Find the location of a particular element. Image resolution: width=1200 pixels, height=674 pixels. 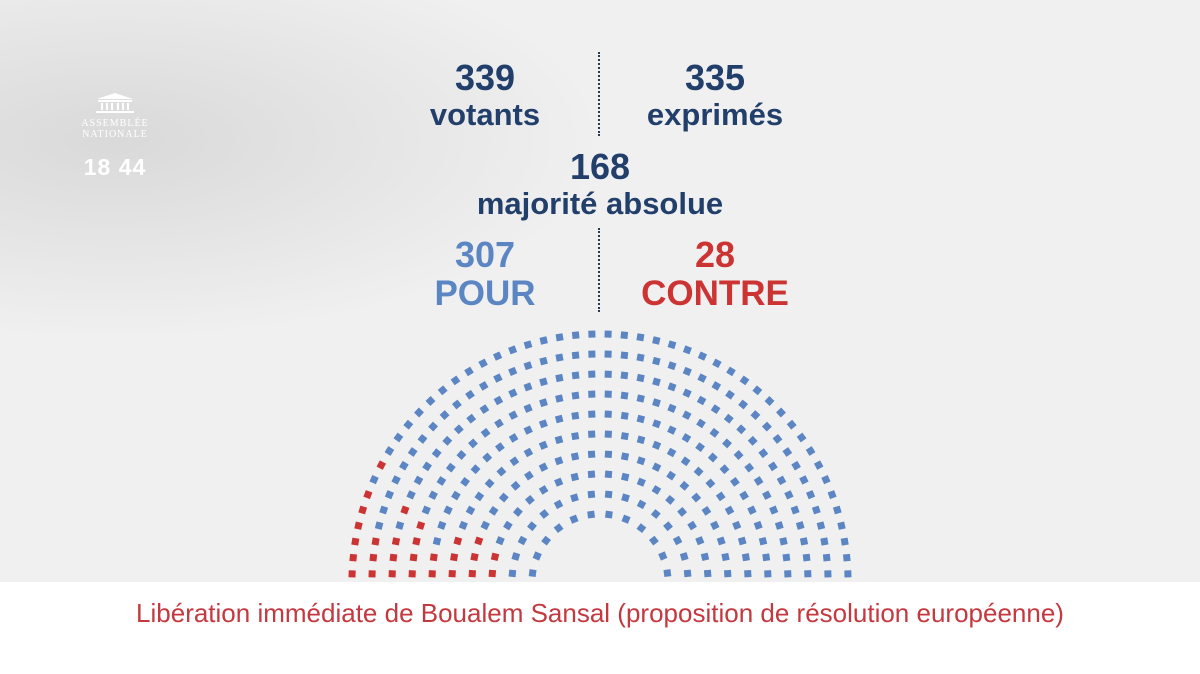

logo-year: 18 44 is located at coordinates (115, 167).